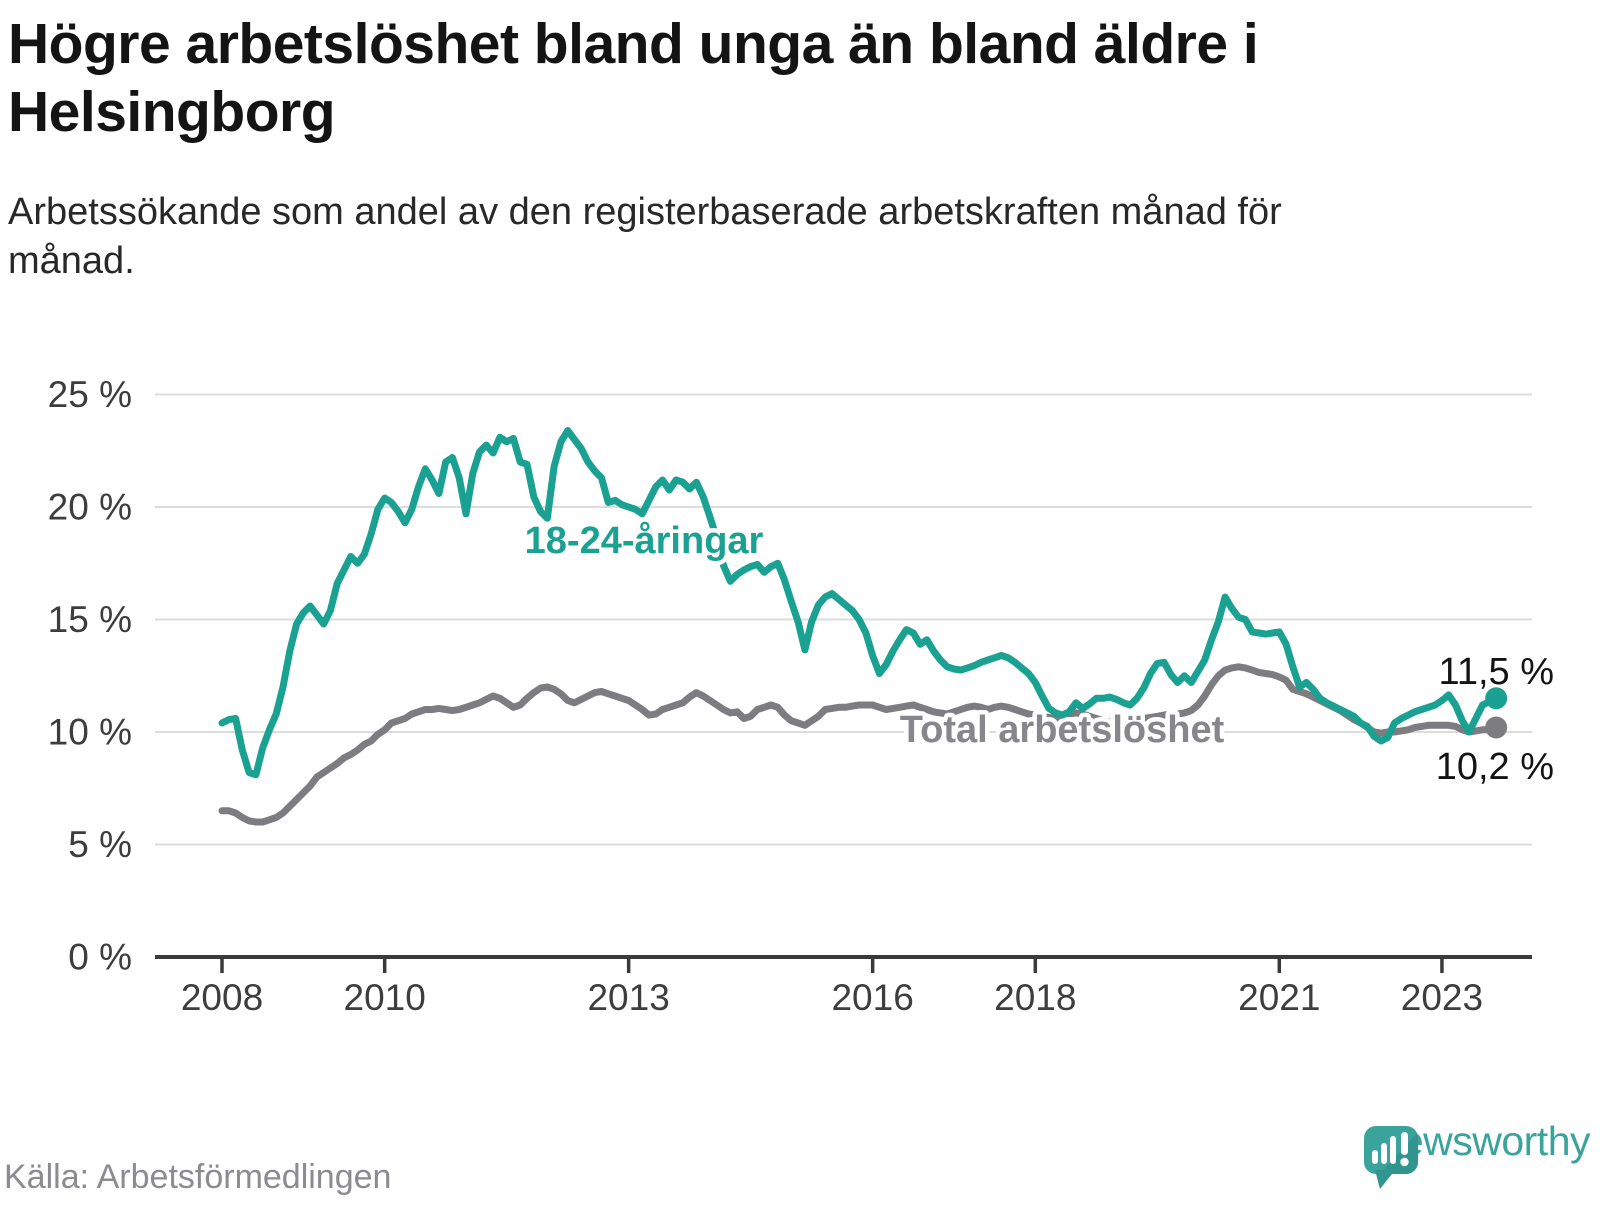 This screenshot has height=1208, width=1600. Describe the element at coordinates (90, 619) in the screenshot. I see `y-tick-label: 15 %` at that location.